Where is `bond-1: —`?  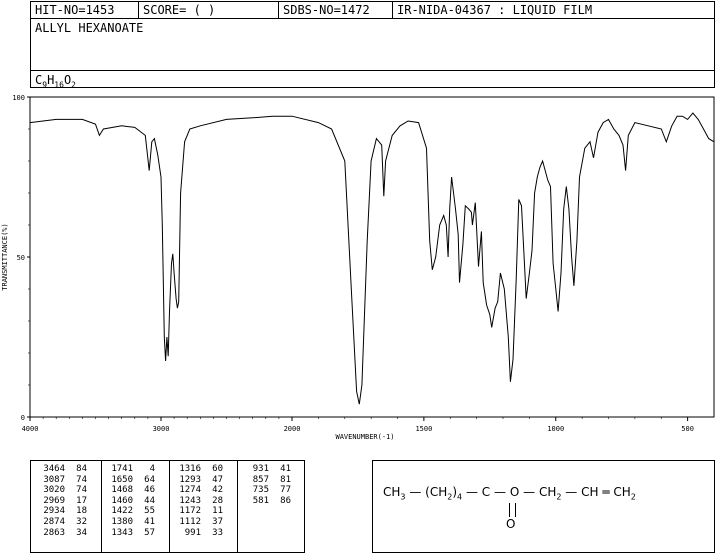
bond-1: — is located at coordinates (415, 492).